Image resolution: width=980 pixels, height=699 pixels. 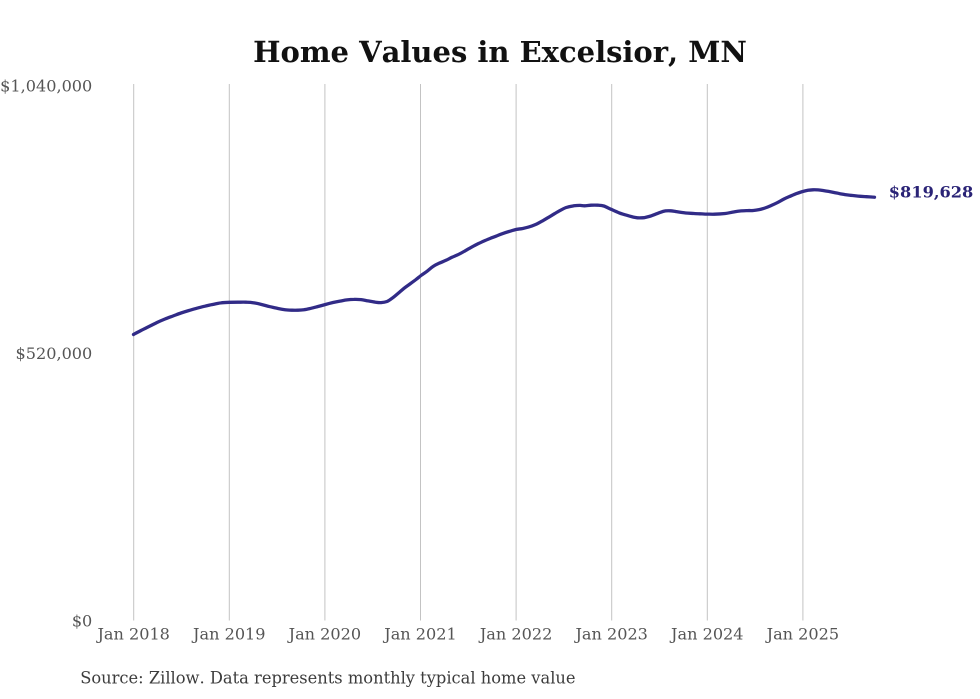 What do you see at coordinates (419, 634) in the screenshot?
I see `svg-text: Jan 2021` at bounding box center [419, 634].